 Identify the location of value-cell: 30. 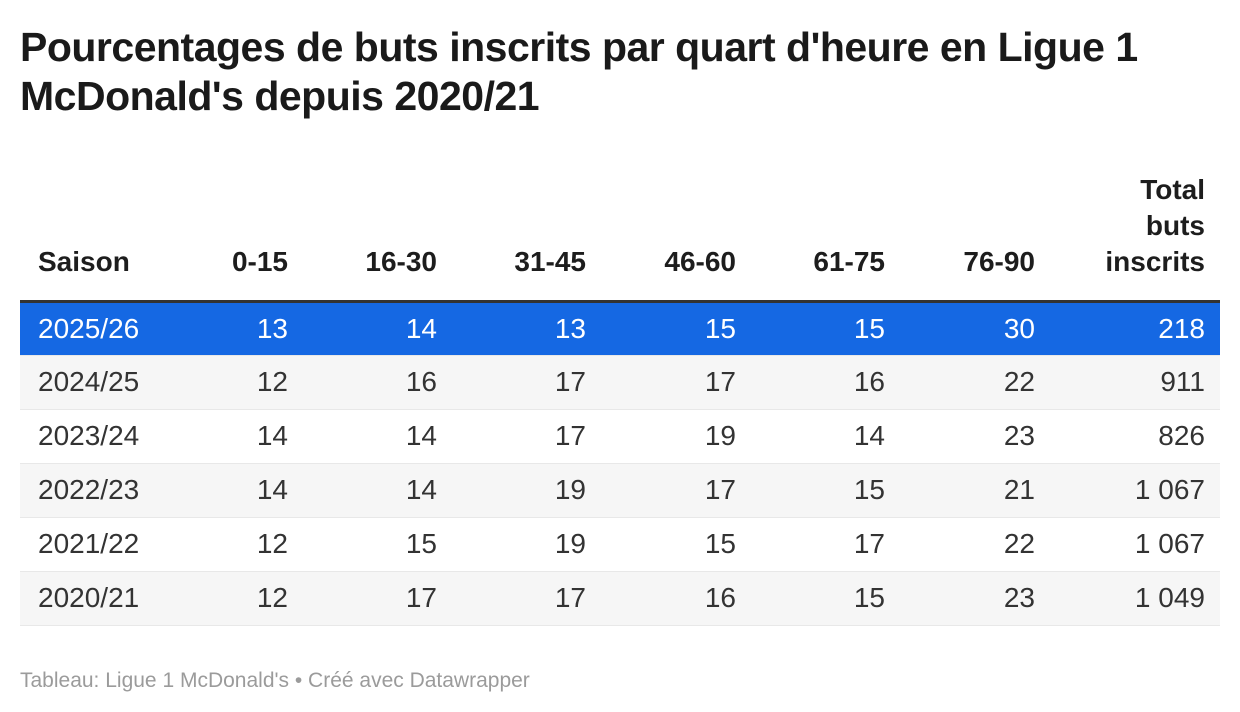
(1019, 328).